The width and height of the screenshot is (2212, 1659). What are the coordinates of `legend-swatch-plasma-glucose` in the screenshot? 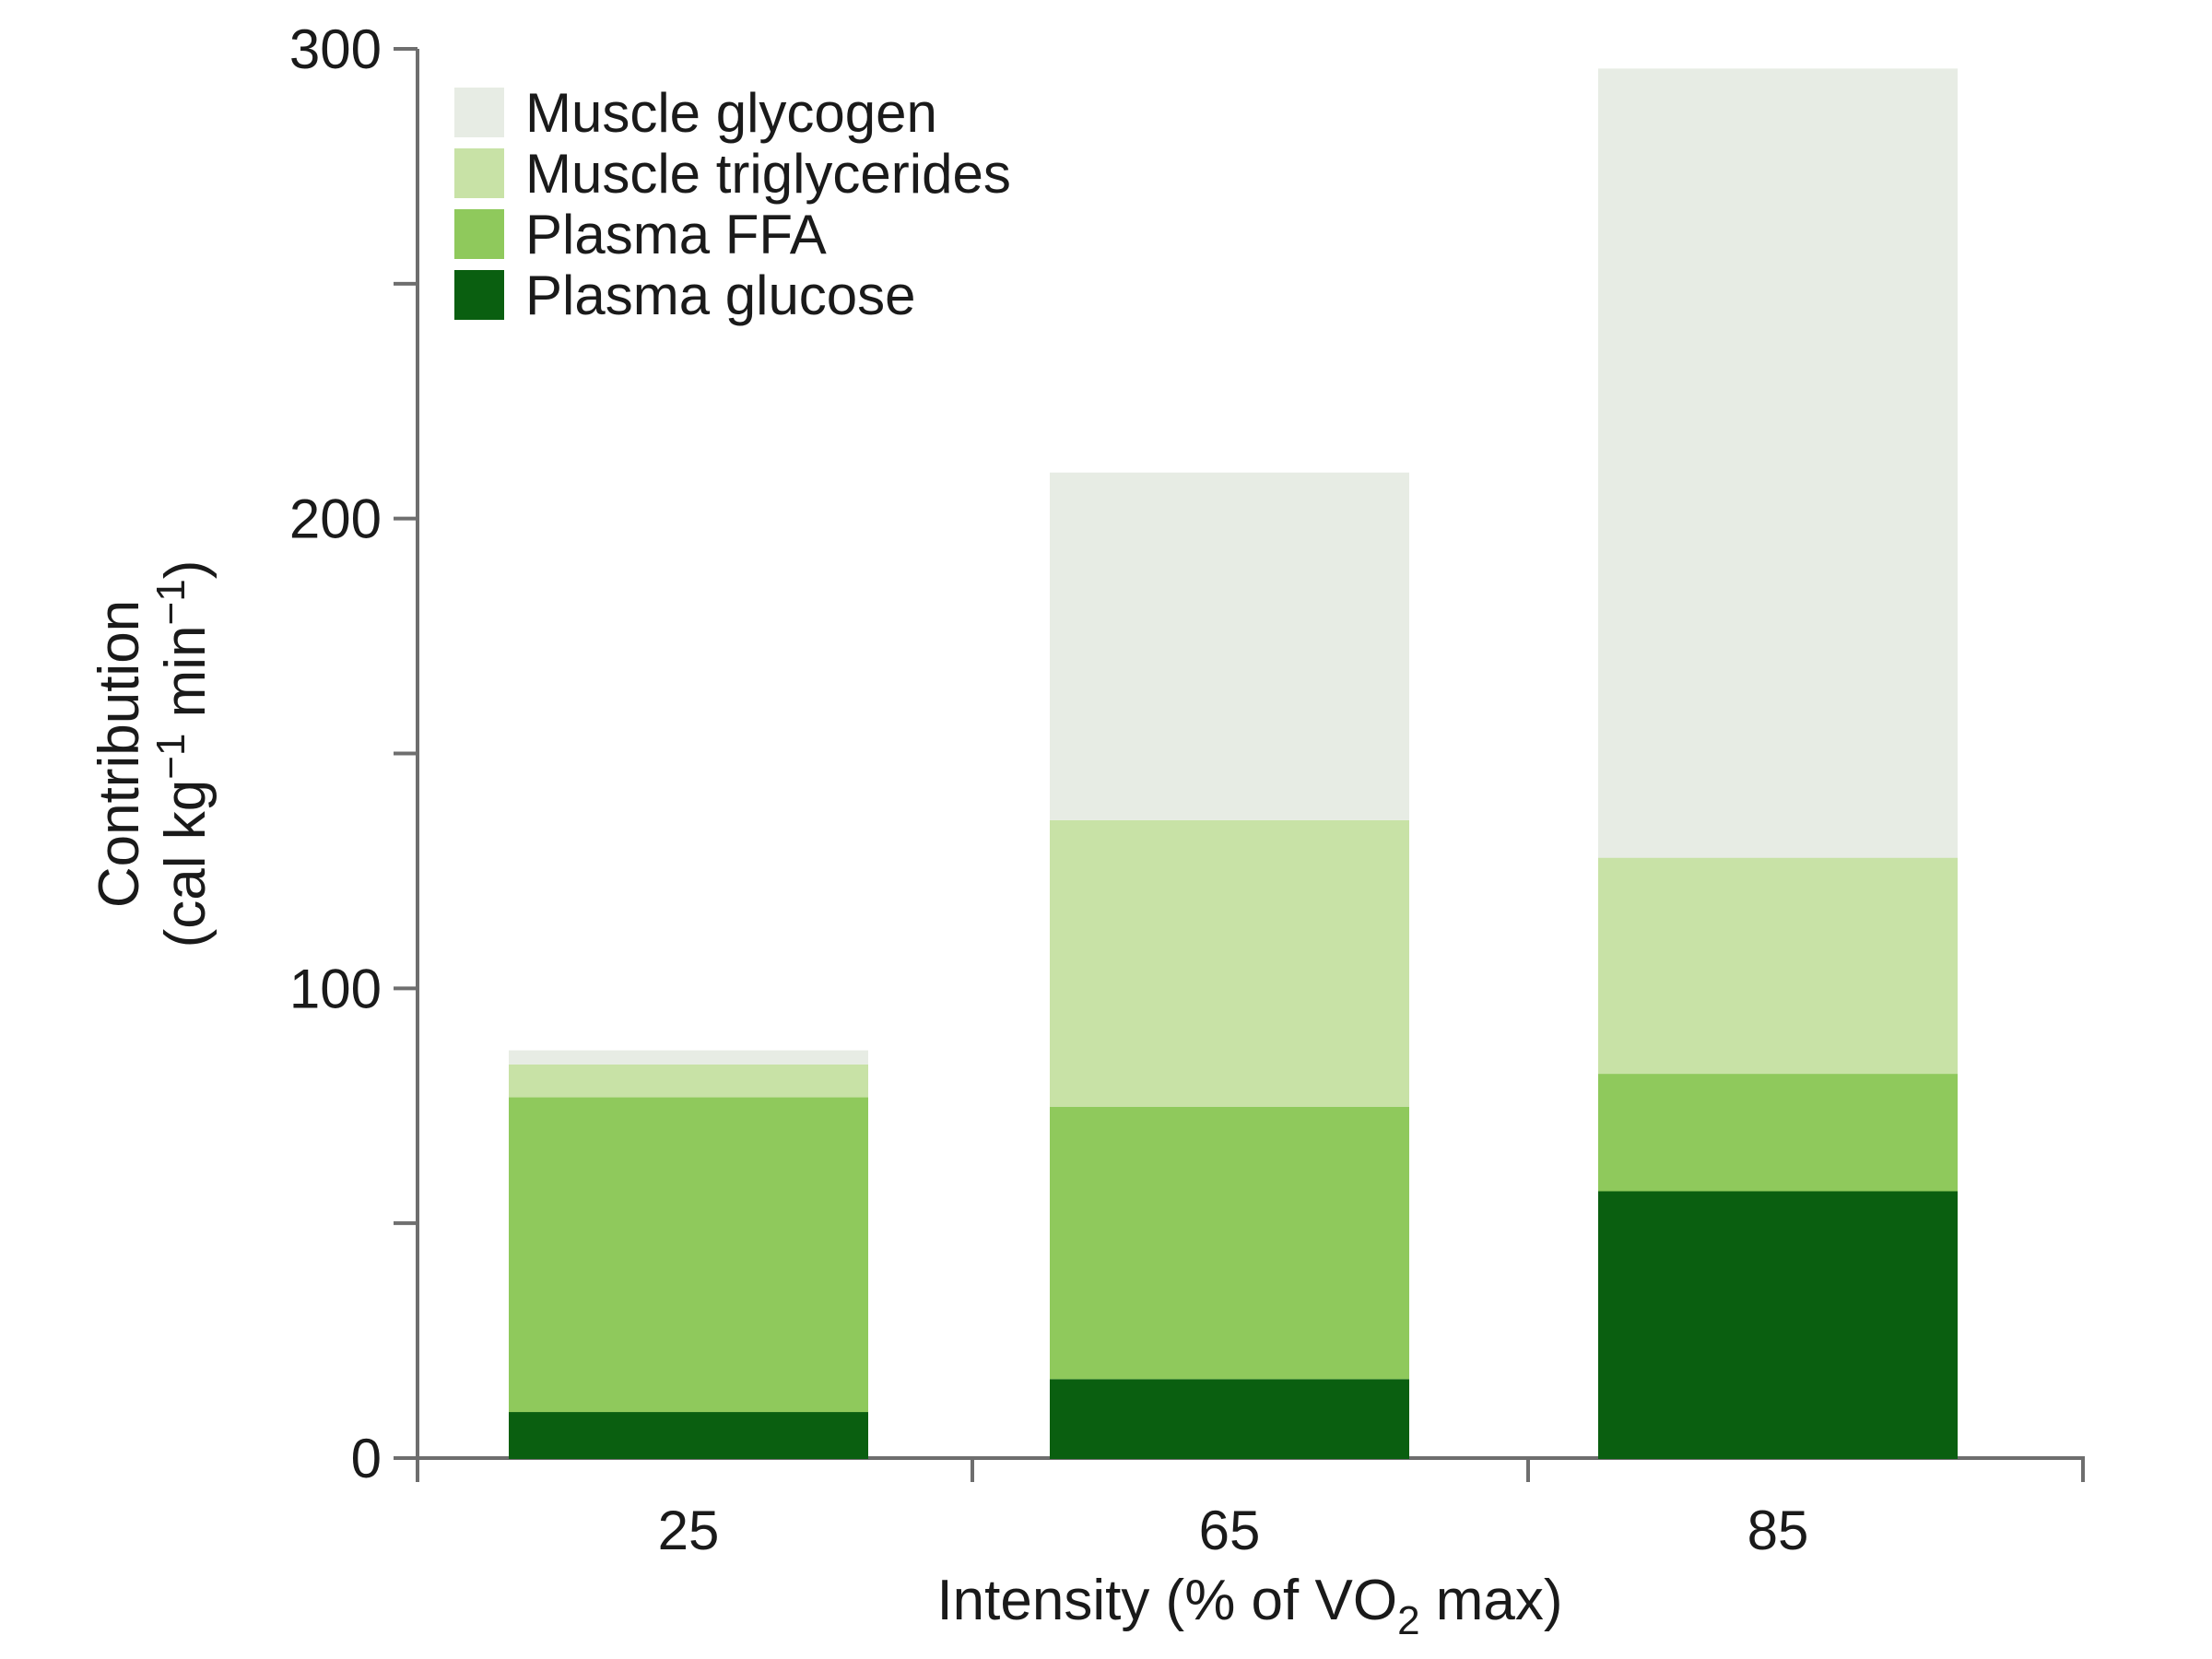 It's located at (479, 295).